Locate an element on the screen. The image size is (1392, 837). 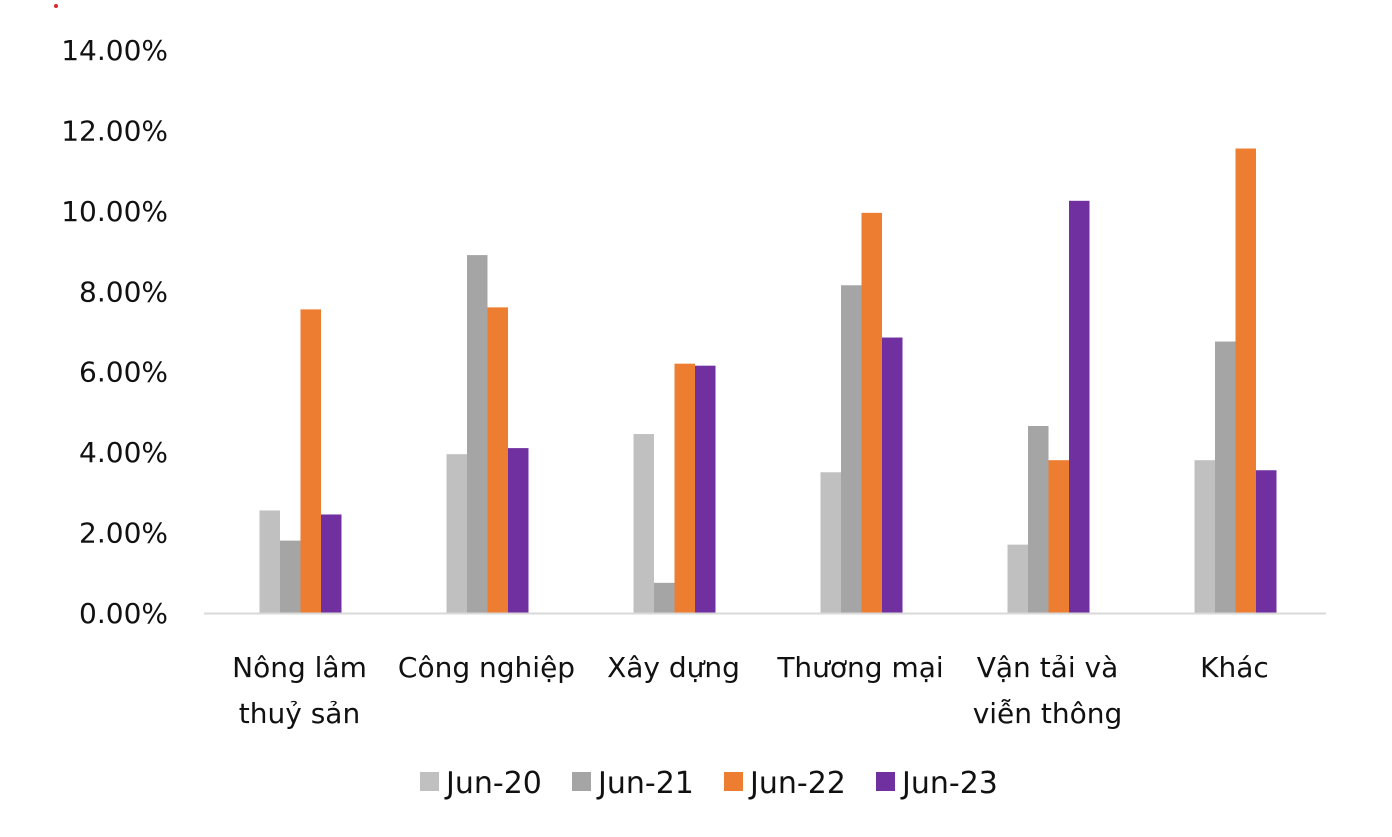
x-category-label: Thương mại is located at coordinates (859, 667).